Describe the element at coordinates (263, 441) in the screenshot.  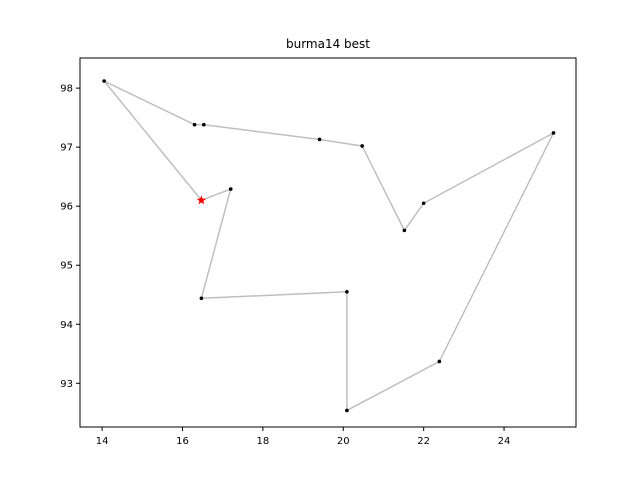
I see `x-tick-label: 18` at that location.